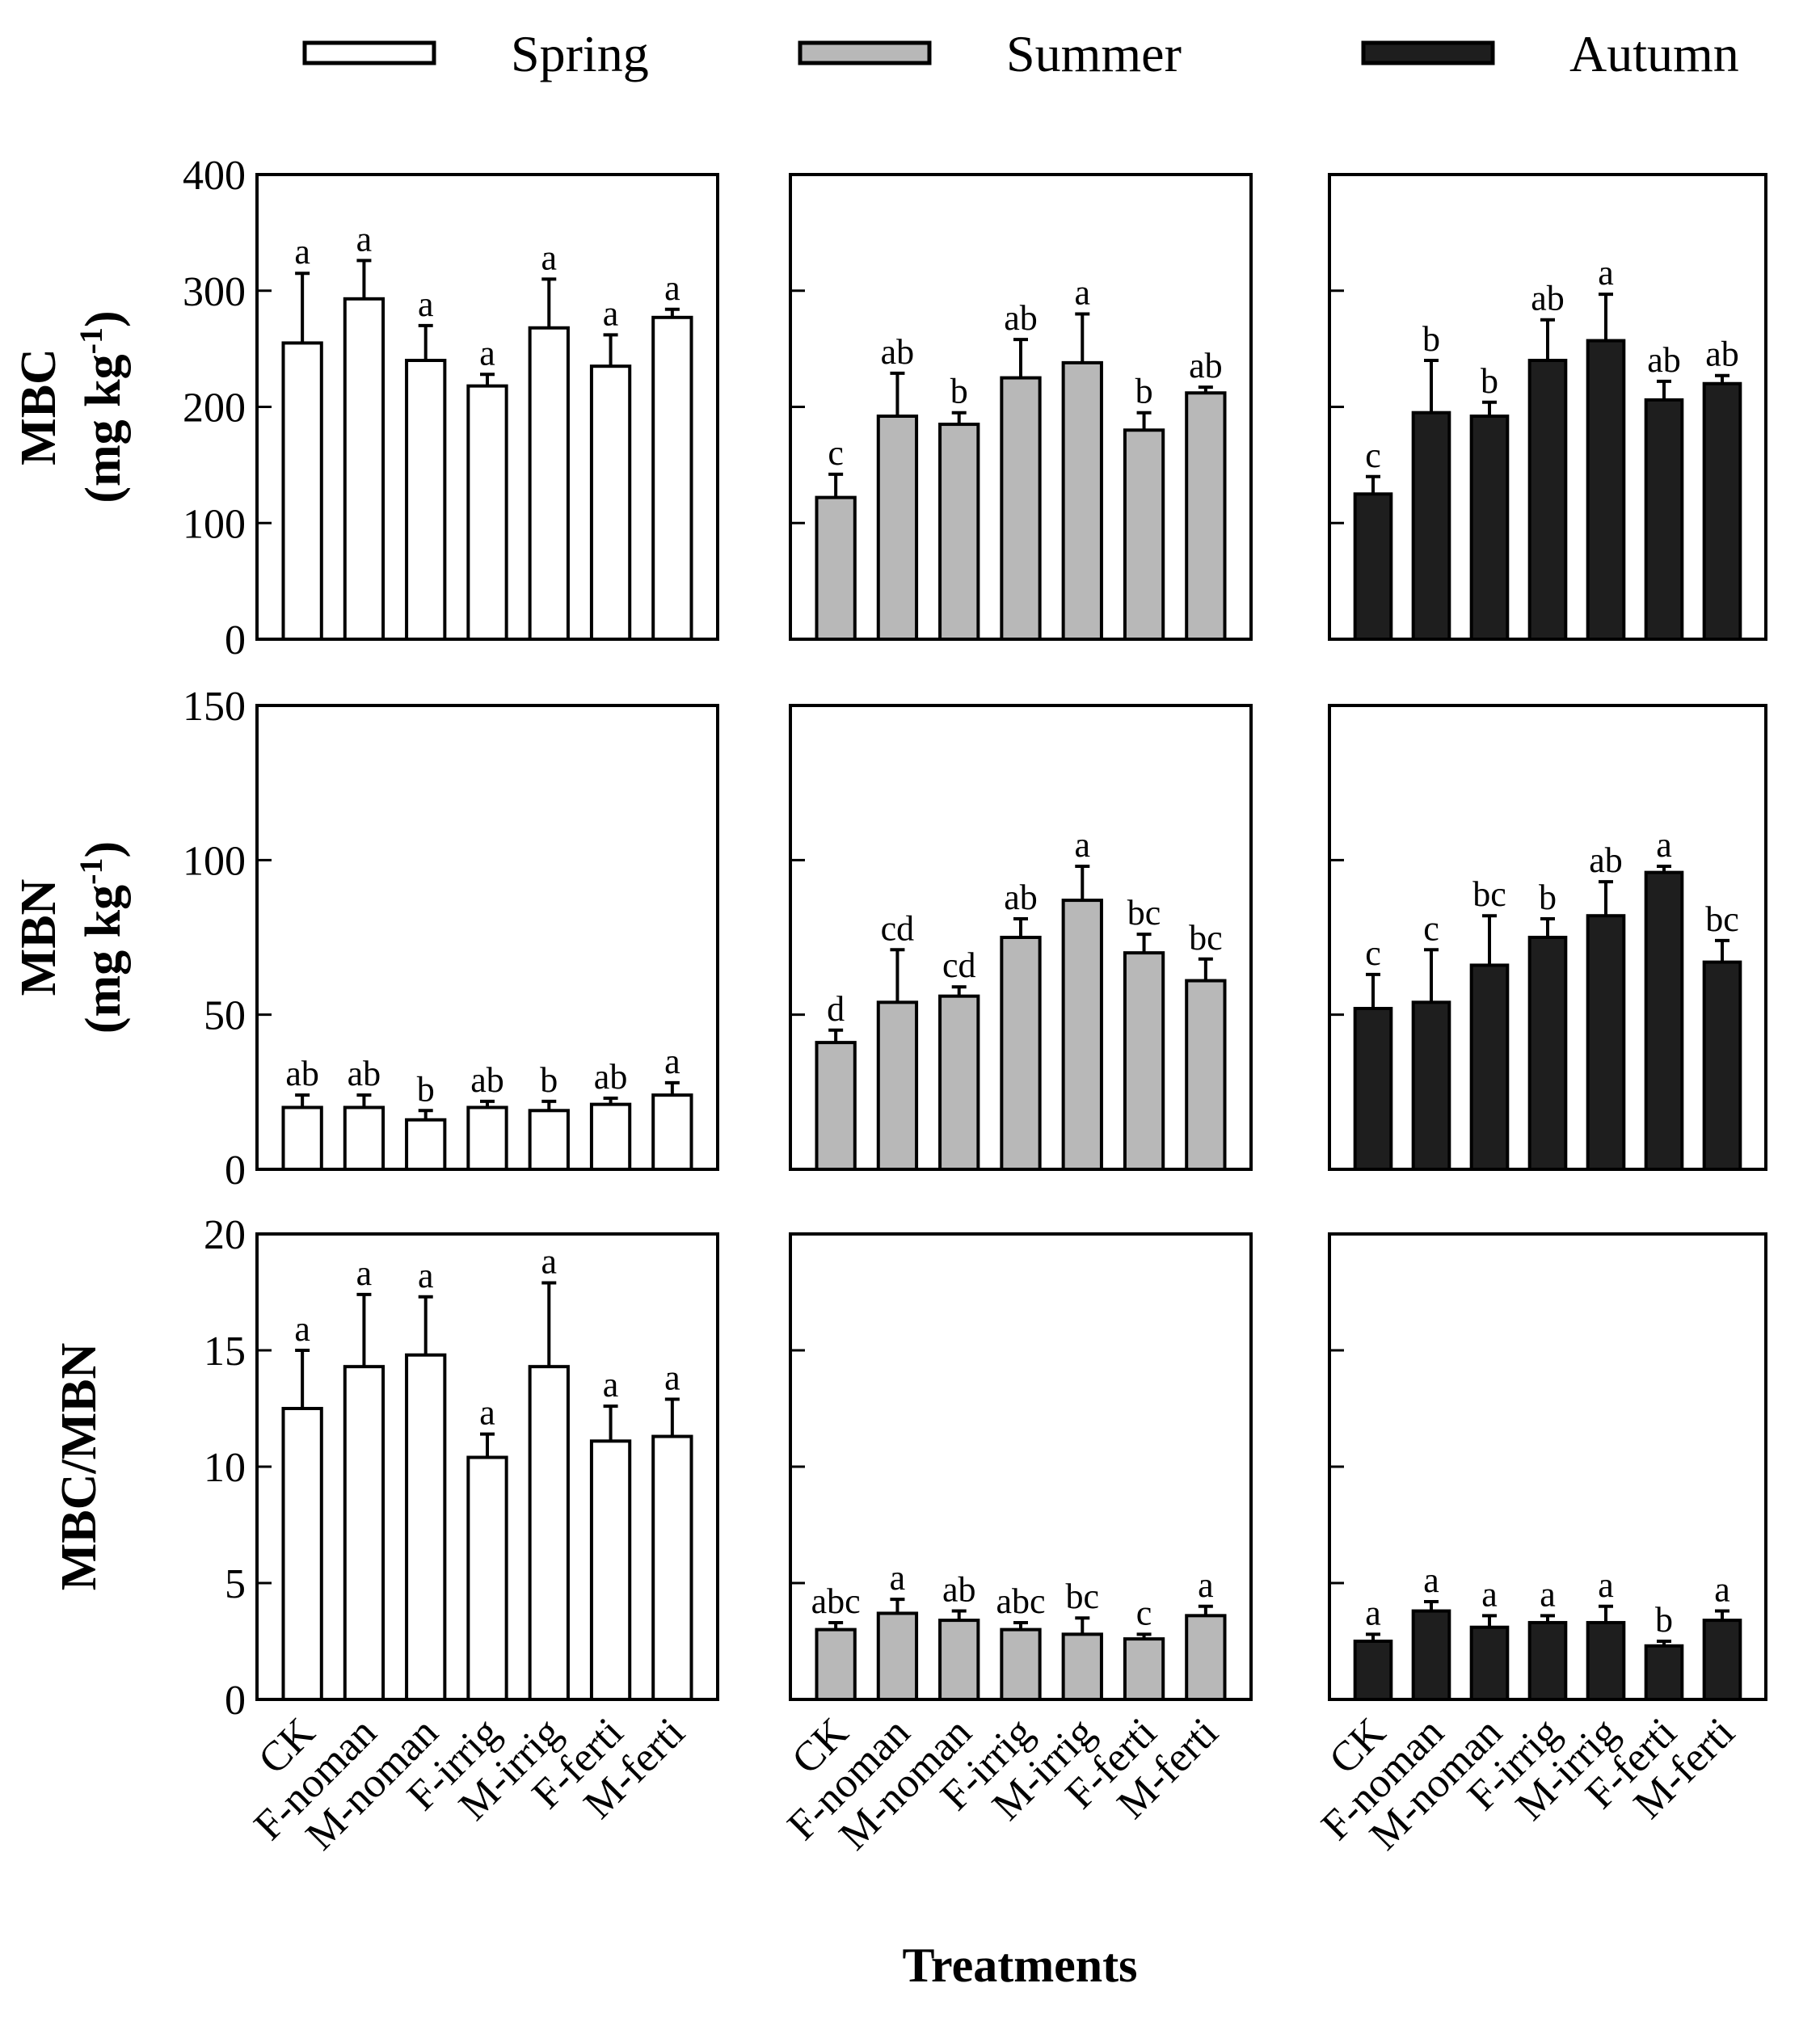 The height and width of the screenshot is (2017, 1820). Describe the element at coordinates (990, 53) in the screenshot. I see `legend-item-summer: Summer` at that location.